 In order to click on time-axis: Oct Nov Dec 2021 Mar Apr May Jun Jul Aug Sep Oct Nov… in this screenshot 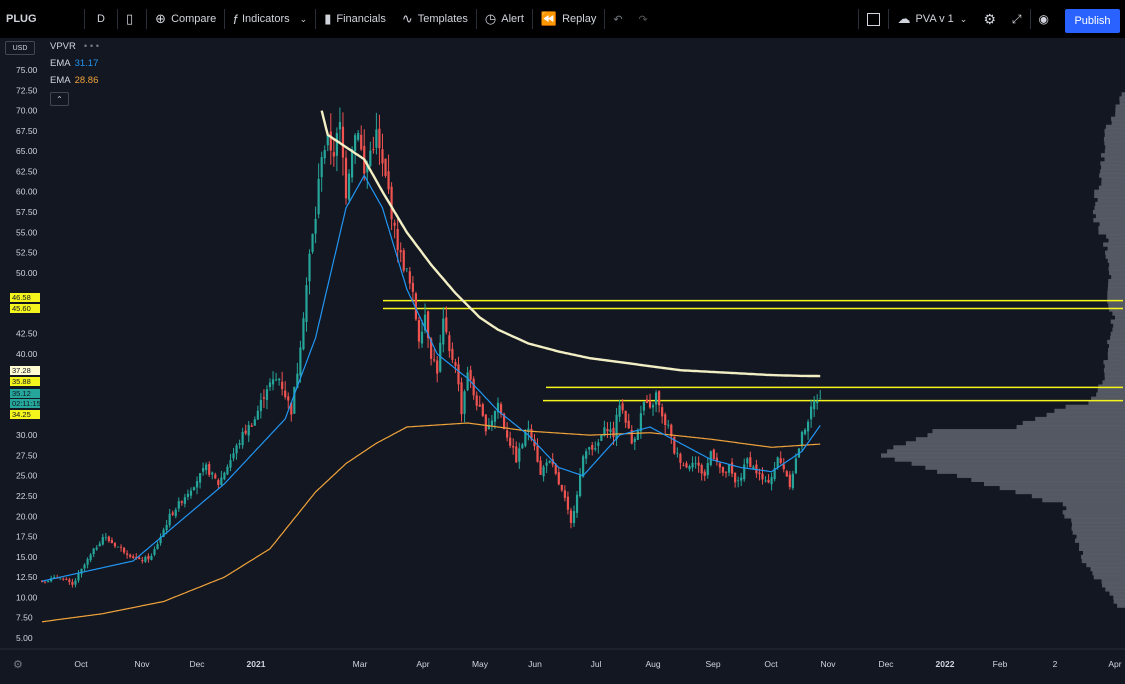, I will do `click(562, 658)`.